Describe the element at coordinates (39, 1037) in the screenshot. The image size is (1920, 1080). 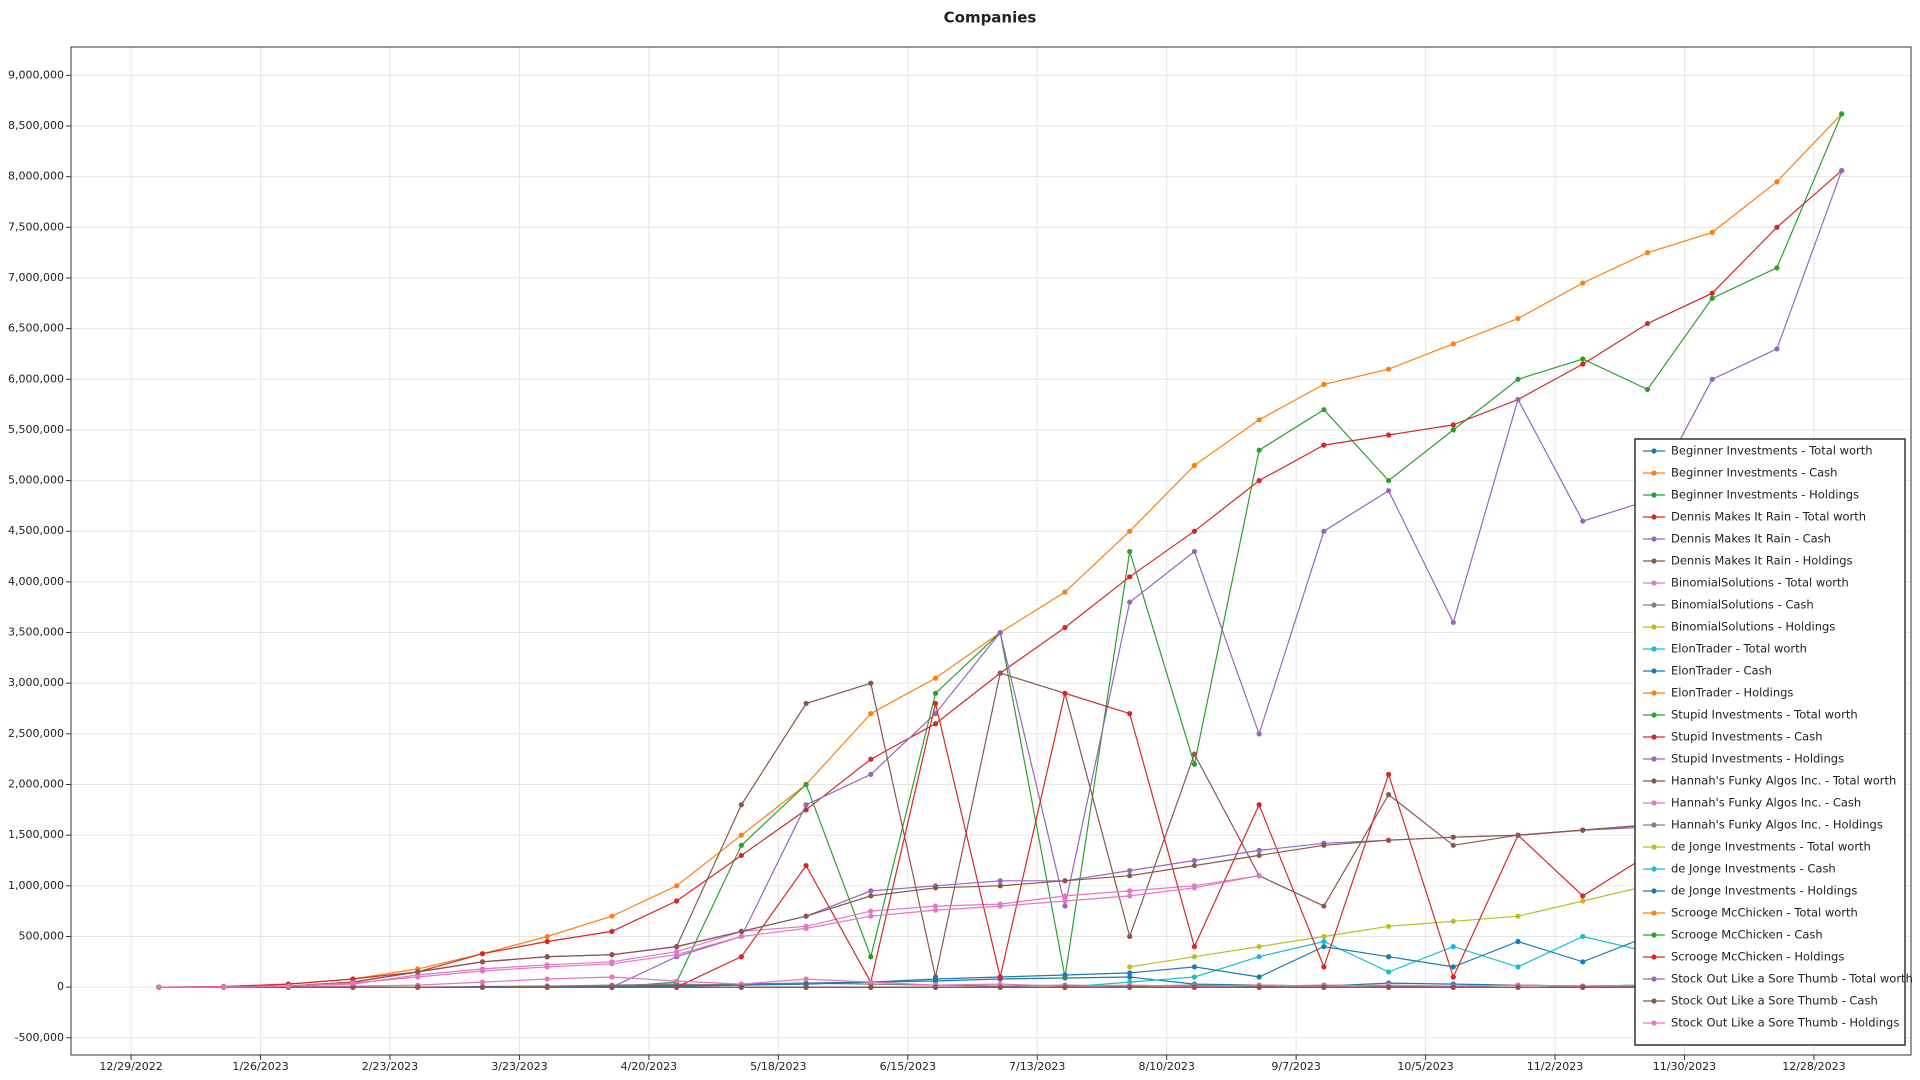
I see `y-tick-label: -500,000` at that location.